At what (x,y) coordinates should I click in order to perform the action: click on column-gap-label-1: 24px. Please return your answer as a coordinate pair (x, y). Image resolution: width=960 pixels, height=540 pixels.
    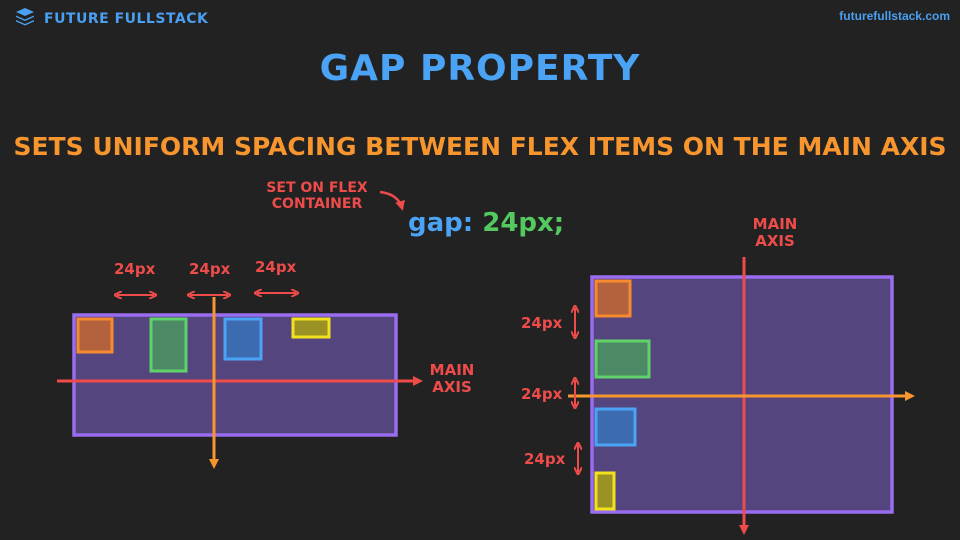
    Looking at the image, I should click on (542, 323).